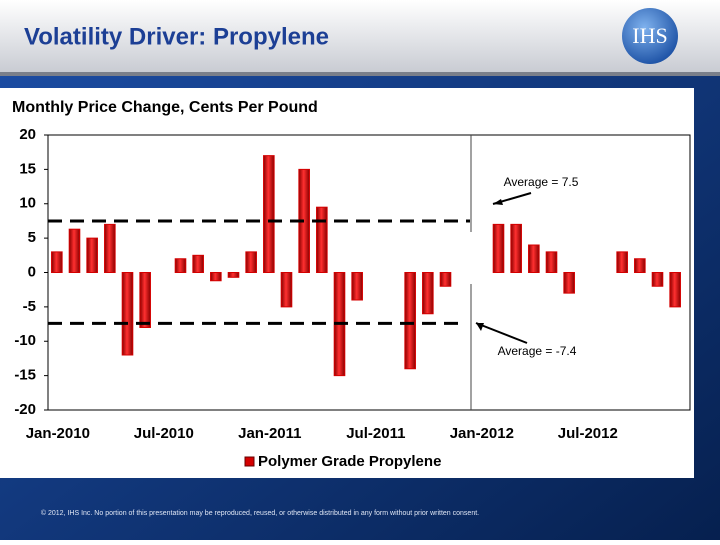 The width and height of the screenshot is (720, 545). What do you see at coordinates (360, 36) in the screenshot?
I see `title-band` at bounding box center [360, 36].